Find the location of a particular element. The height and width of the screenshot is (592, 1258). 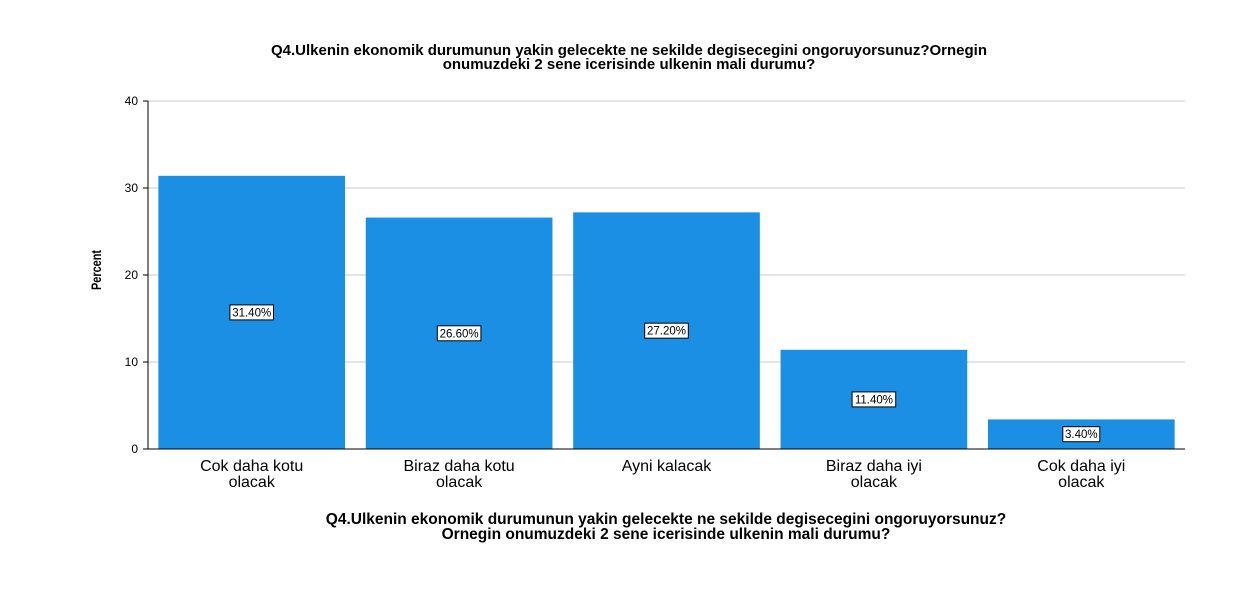

x-tick-label: Cok daha kotu is located at coordinates (251, 466).